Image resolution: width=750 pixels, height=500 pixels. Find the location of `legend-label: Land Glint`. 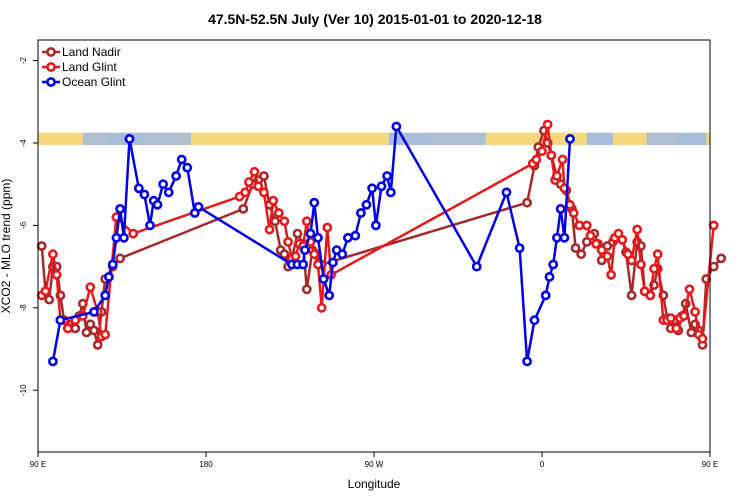

legend-label: Land Glint is located at coordinates (89, 67).